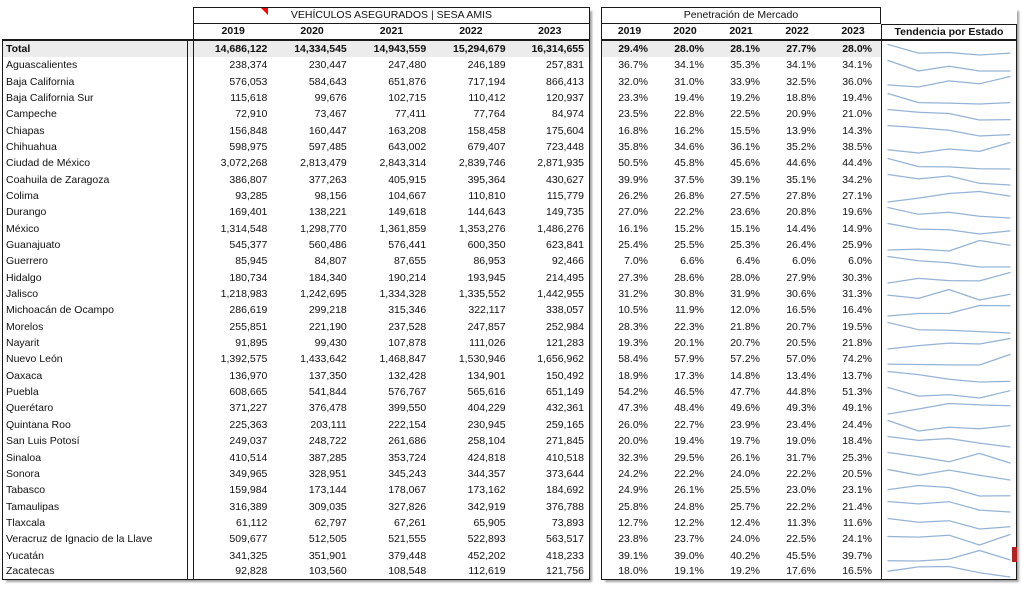 The width and height of the screenshot is (1022, 591). What do you see at coordinates (801, 228) in the screenshot?
I see `penetration-value-cell: 14.4%` at bounding box center [801, 228].